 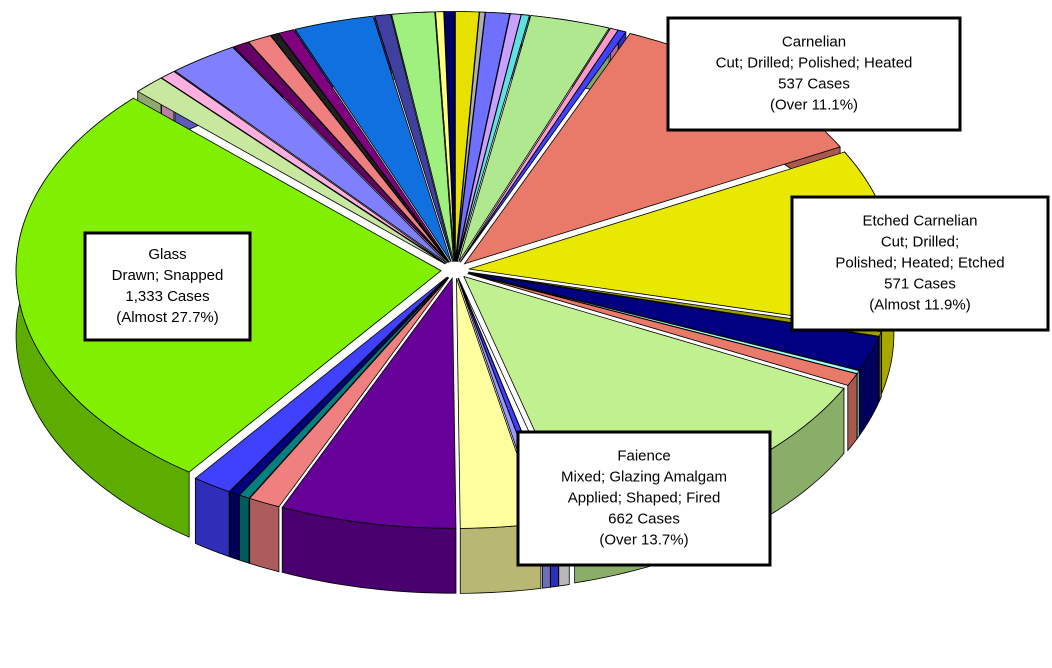 What do you see at coordinates (920, 241) in the screenshot?
I see `slice-label: Cut; Drilled;` at bounding box center [920, 241].